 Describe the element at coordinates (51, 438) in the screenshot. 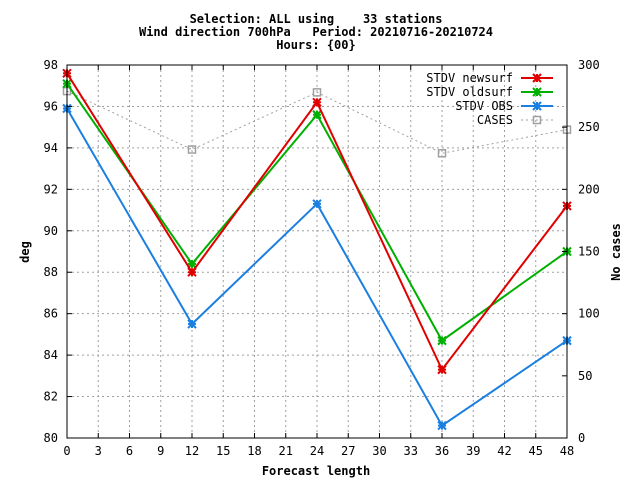

I see `y-tick-label: 80` at that location.